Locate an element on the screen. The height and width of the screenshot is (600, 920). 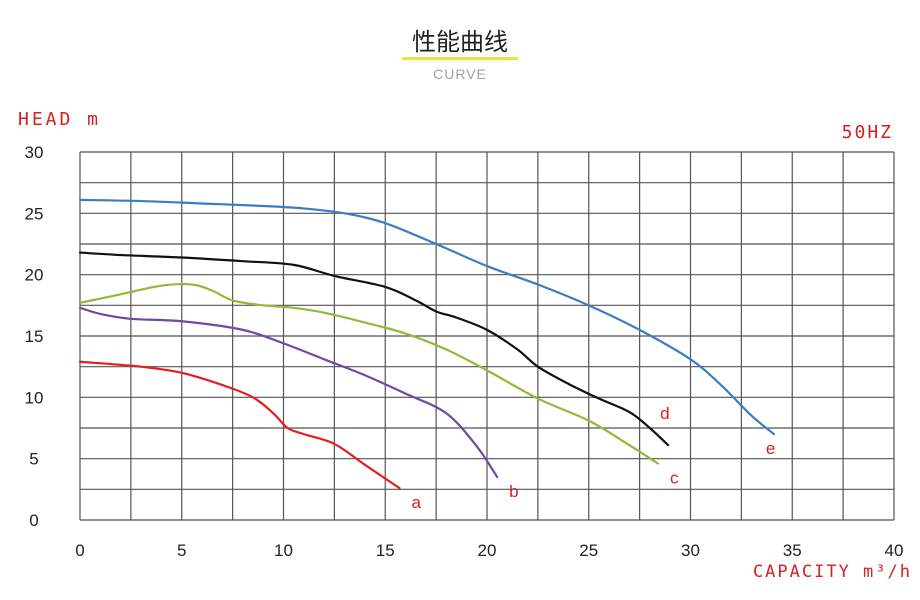
chart-title: 性能曲线 is located at coordinates (460, 42).